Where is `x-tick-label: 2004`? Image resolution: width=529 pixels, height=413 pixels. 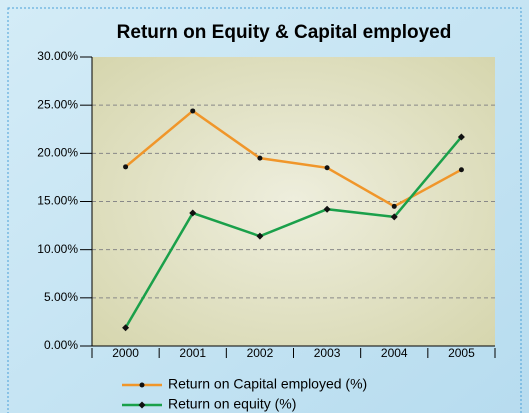
x-tick-label: 2004 is located at coordinates (394, 353).